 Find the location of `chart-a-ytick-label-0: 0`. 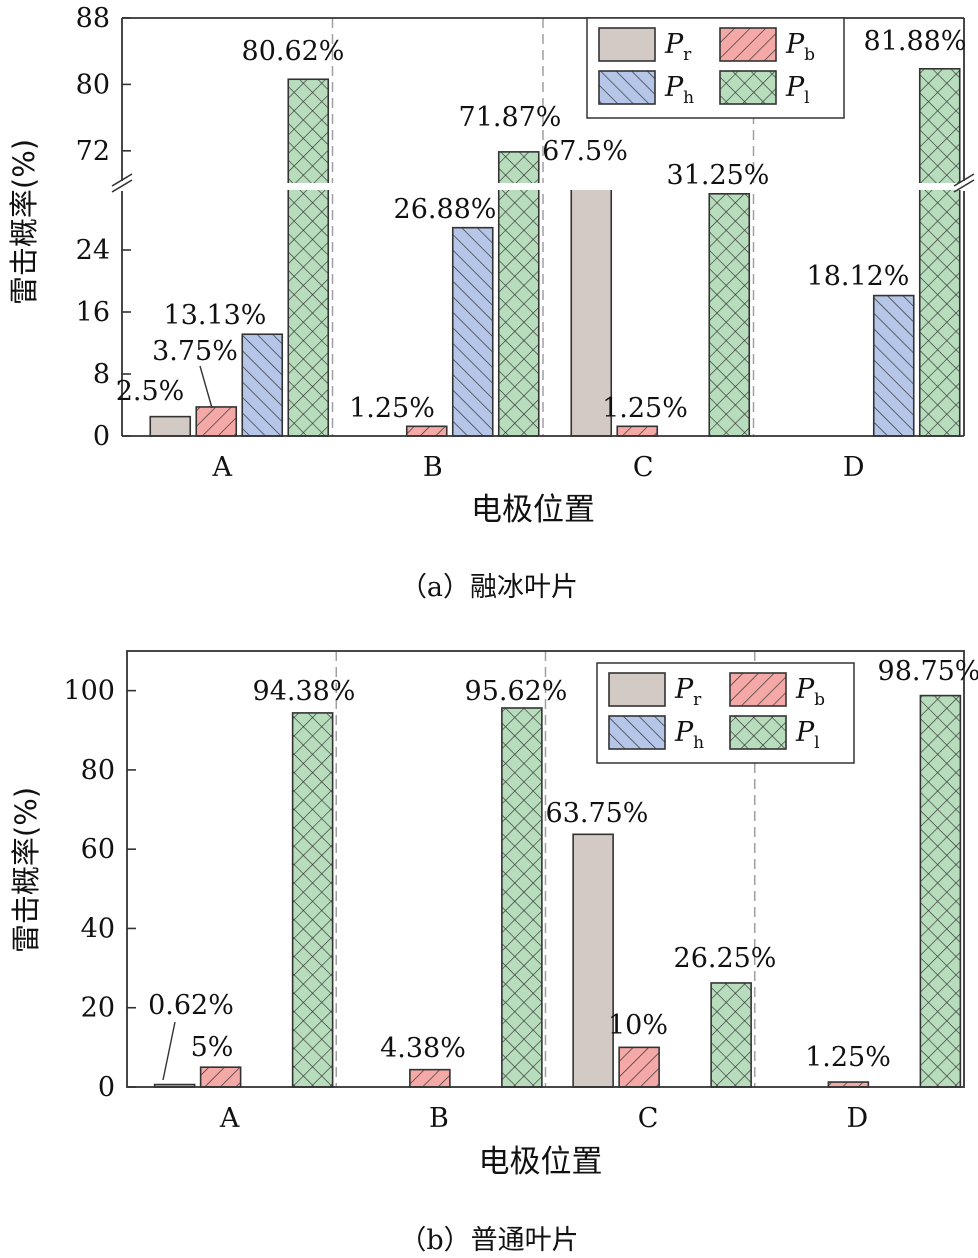

chart-a-ytick-label-0: 0 is located at coordinates (101, 436).